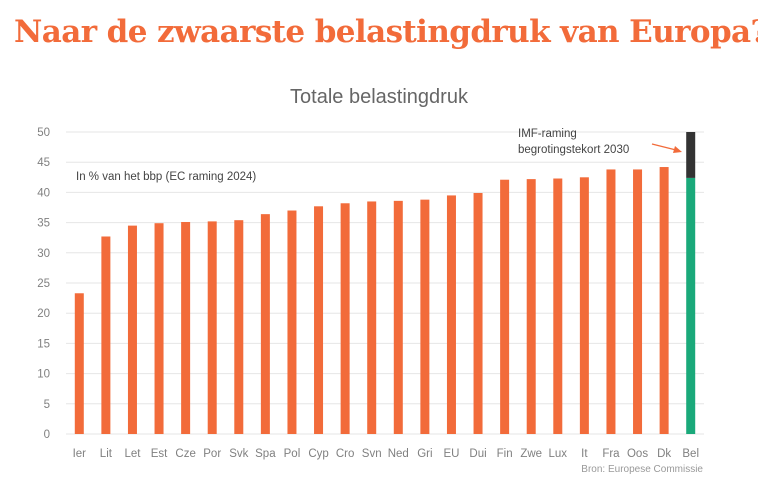 The width and height of the screenshot is (758, 488). What do you see at coordinates (212, 327) in the screenshot?
I see `bar-por` at bounding box center [212, 327].